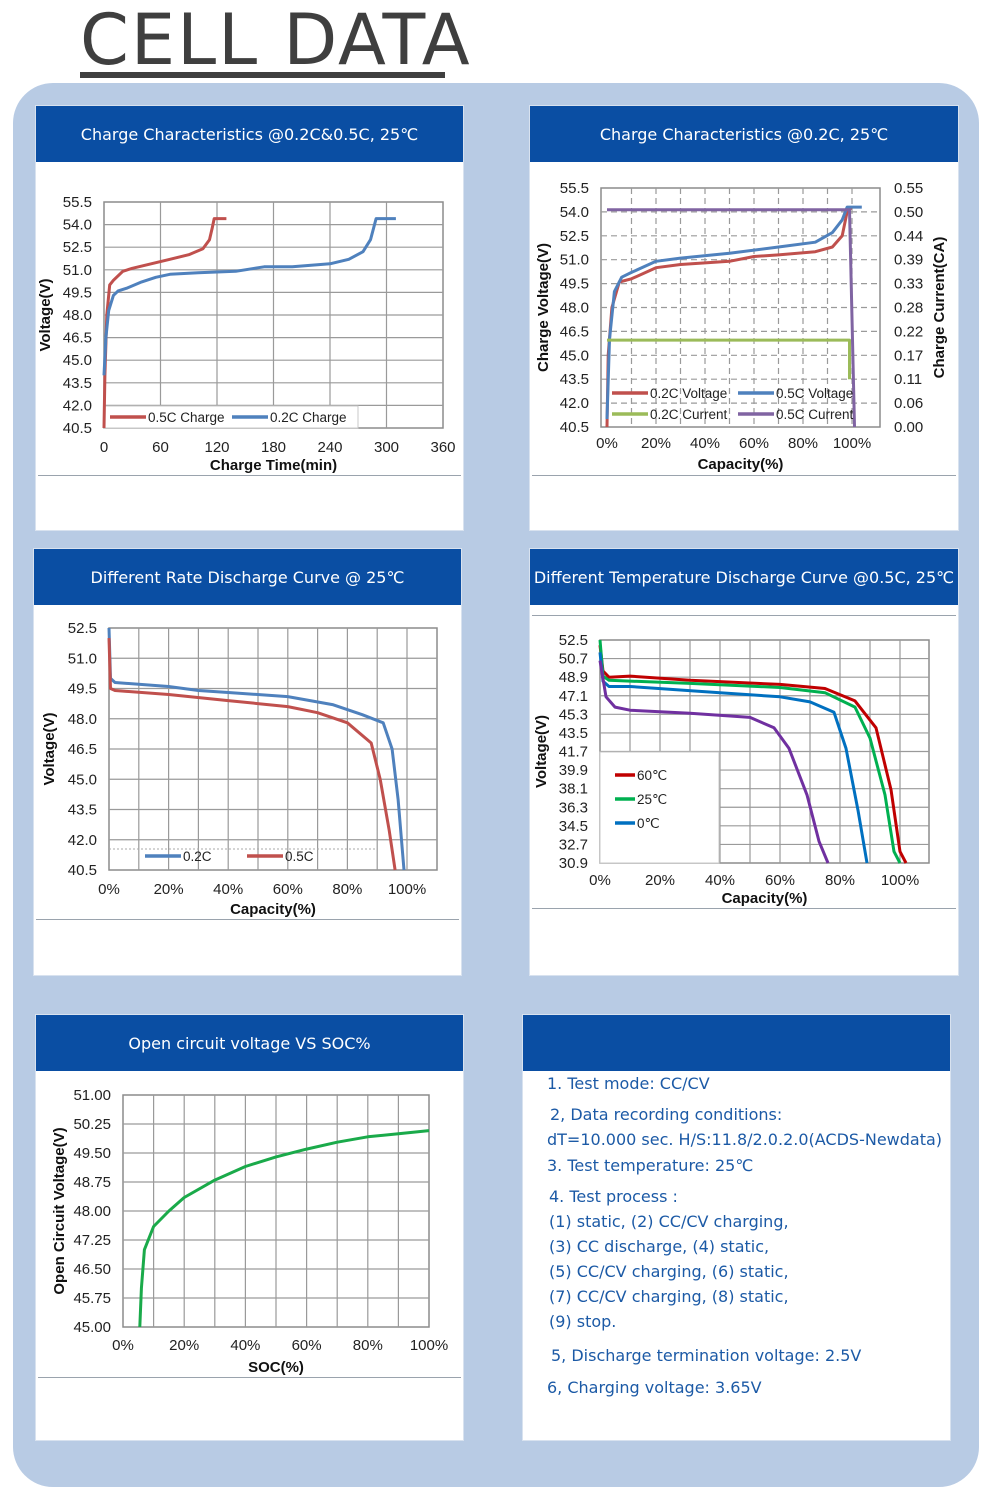 The width and height of the screenshot is (1000, 1509). I want to click on x-tick-label: 40%, so click(245, 1345).